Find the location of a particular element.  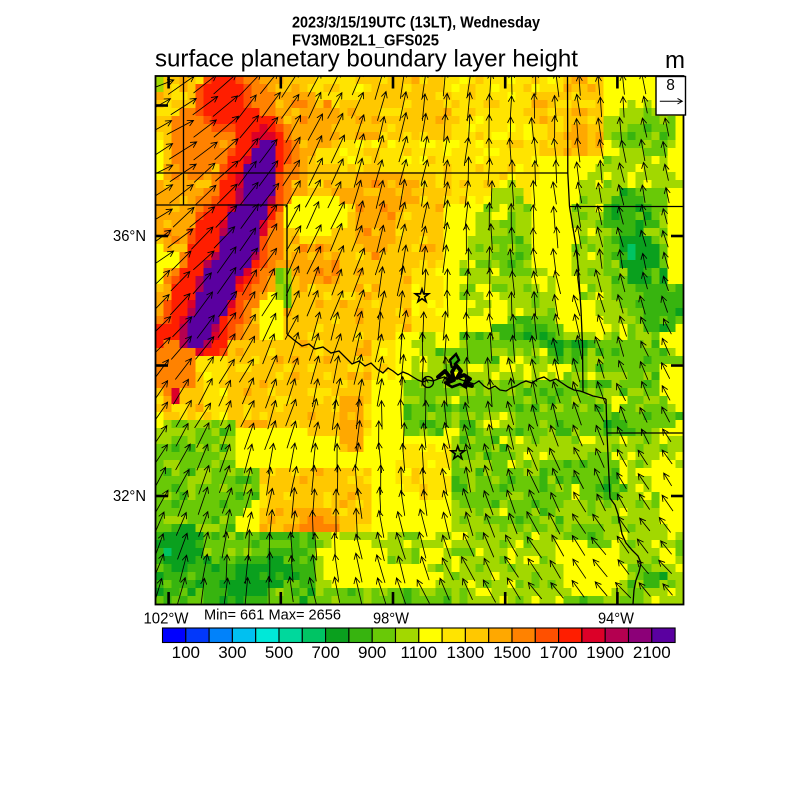

svg-text: 2100 is located at coordinates (652, 652).